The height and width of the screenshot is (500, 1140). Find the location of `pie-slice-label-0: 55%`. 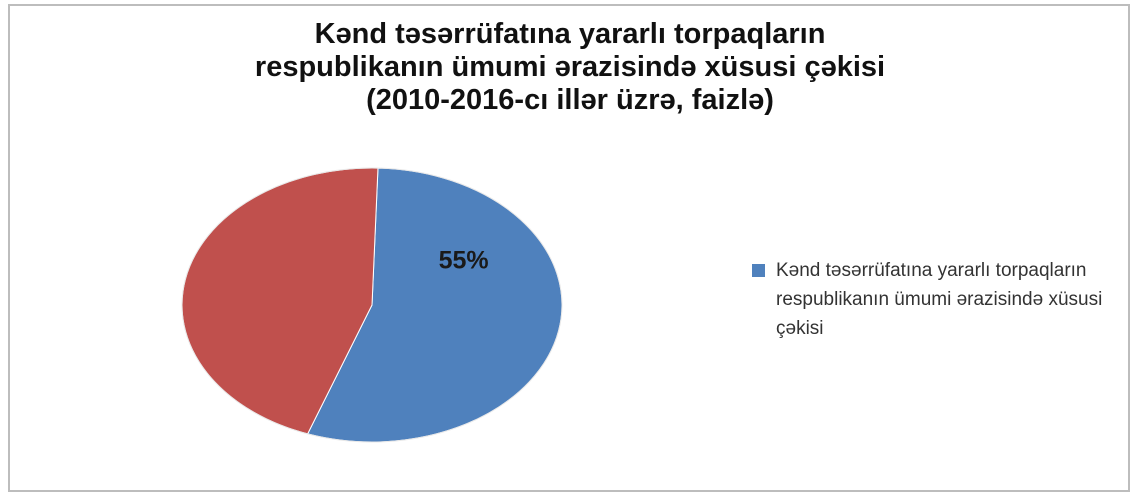

pie-slice-label-0: 55% is located at coordinates (464, 261).